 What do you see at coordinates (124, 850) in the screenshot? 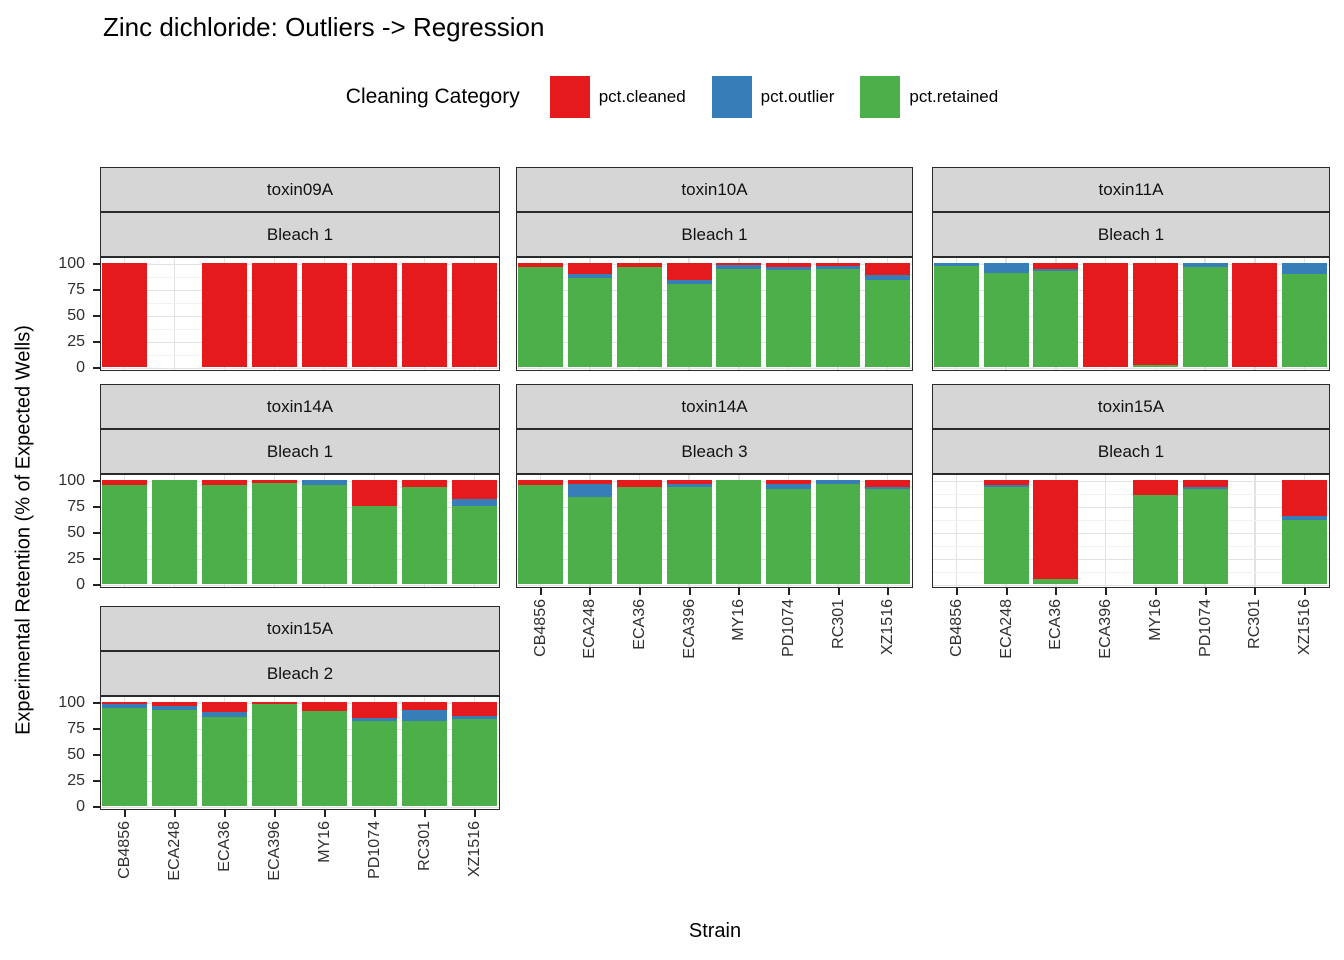
I see `x-axis-tick-label-CB4856: CB4856` at bounding box center [124, 850].